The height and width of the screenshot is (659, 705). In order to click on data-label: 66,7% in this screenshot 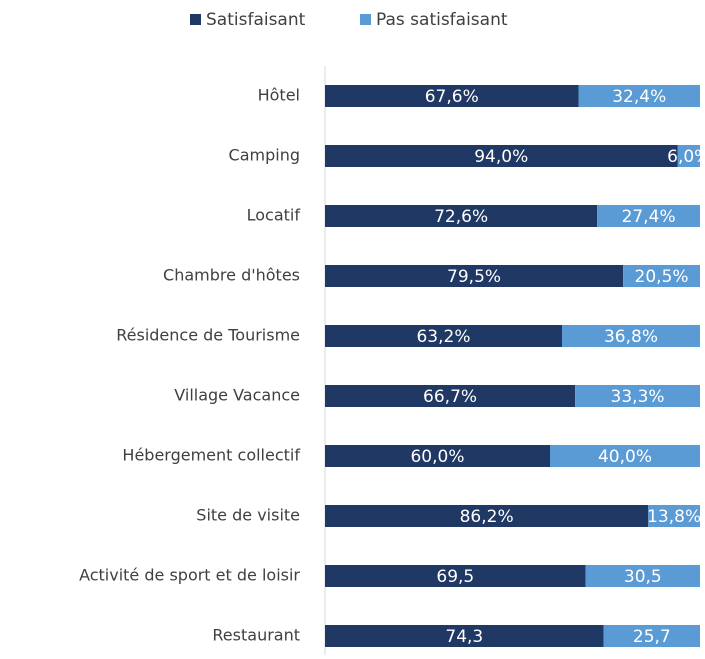, I will do `click(450, 397)`.